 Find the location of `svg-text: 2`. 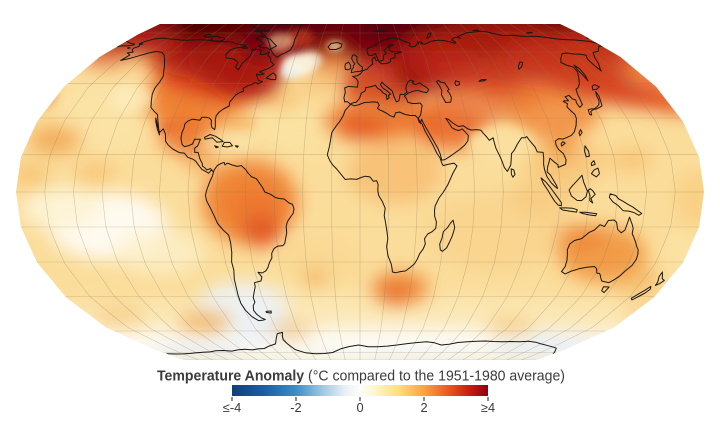

svg-text: 2 is located at coordinates (423, 407).